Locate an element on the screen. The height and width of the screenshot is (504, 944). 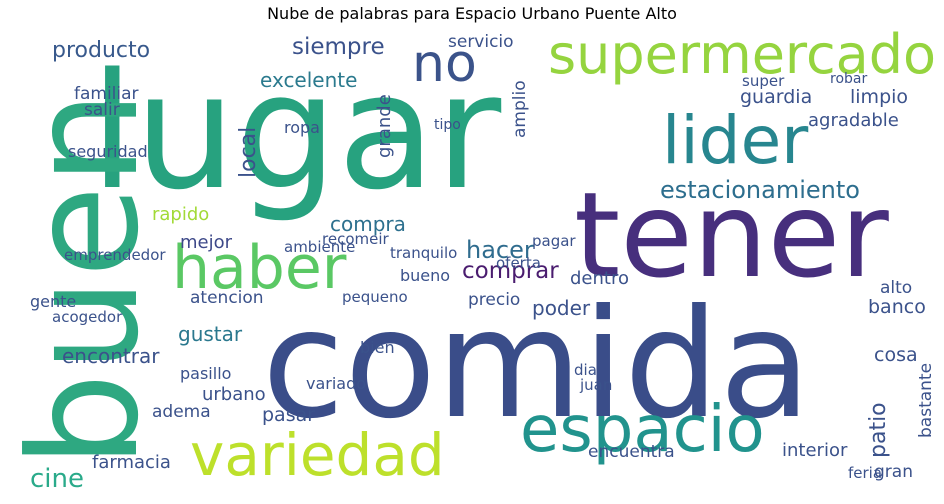
cloud-word: hacer is located at coordinates (500, 250).